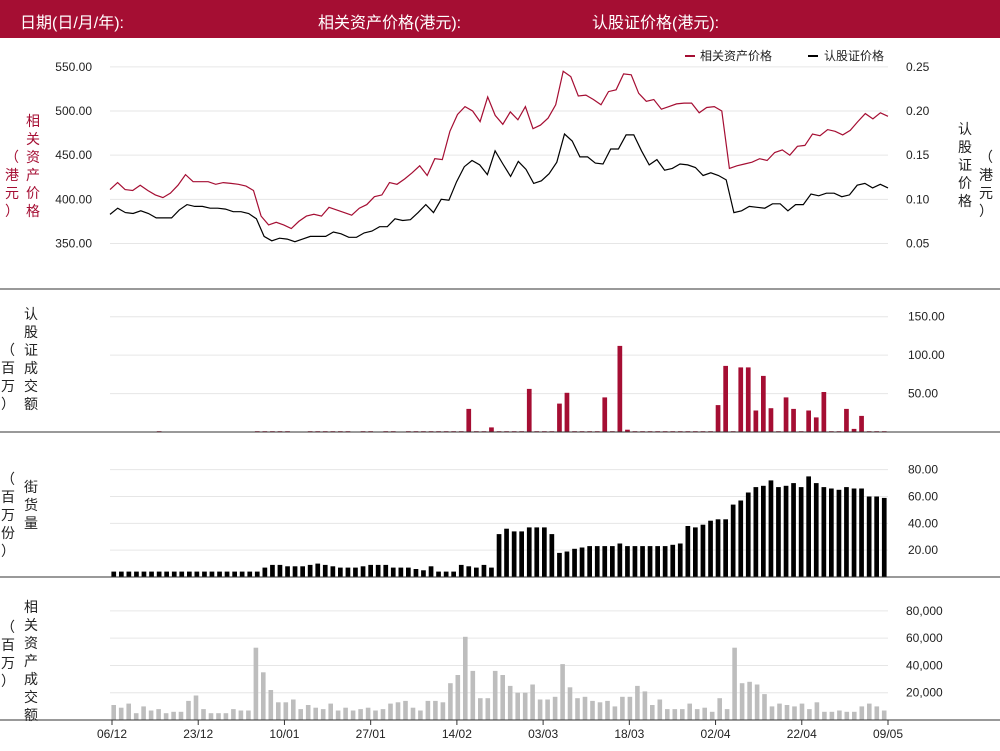 This screenshot has height=751, width=1000. Describe the element at coordinates (72, 23) in the screenshot. I see `date-label: 日期(日/月/年):` at that location.